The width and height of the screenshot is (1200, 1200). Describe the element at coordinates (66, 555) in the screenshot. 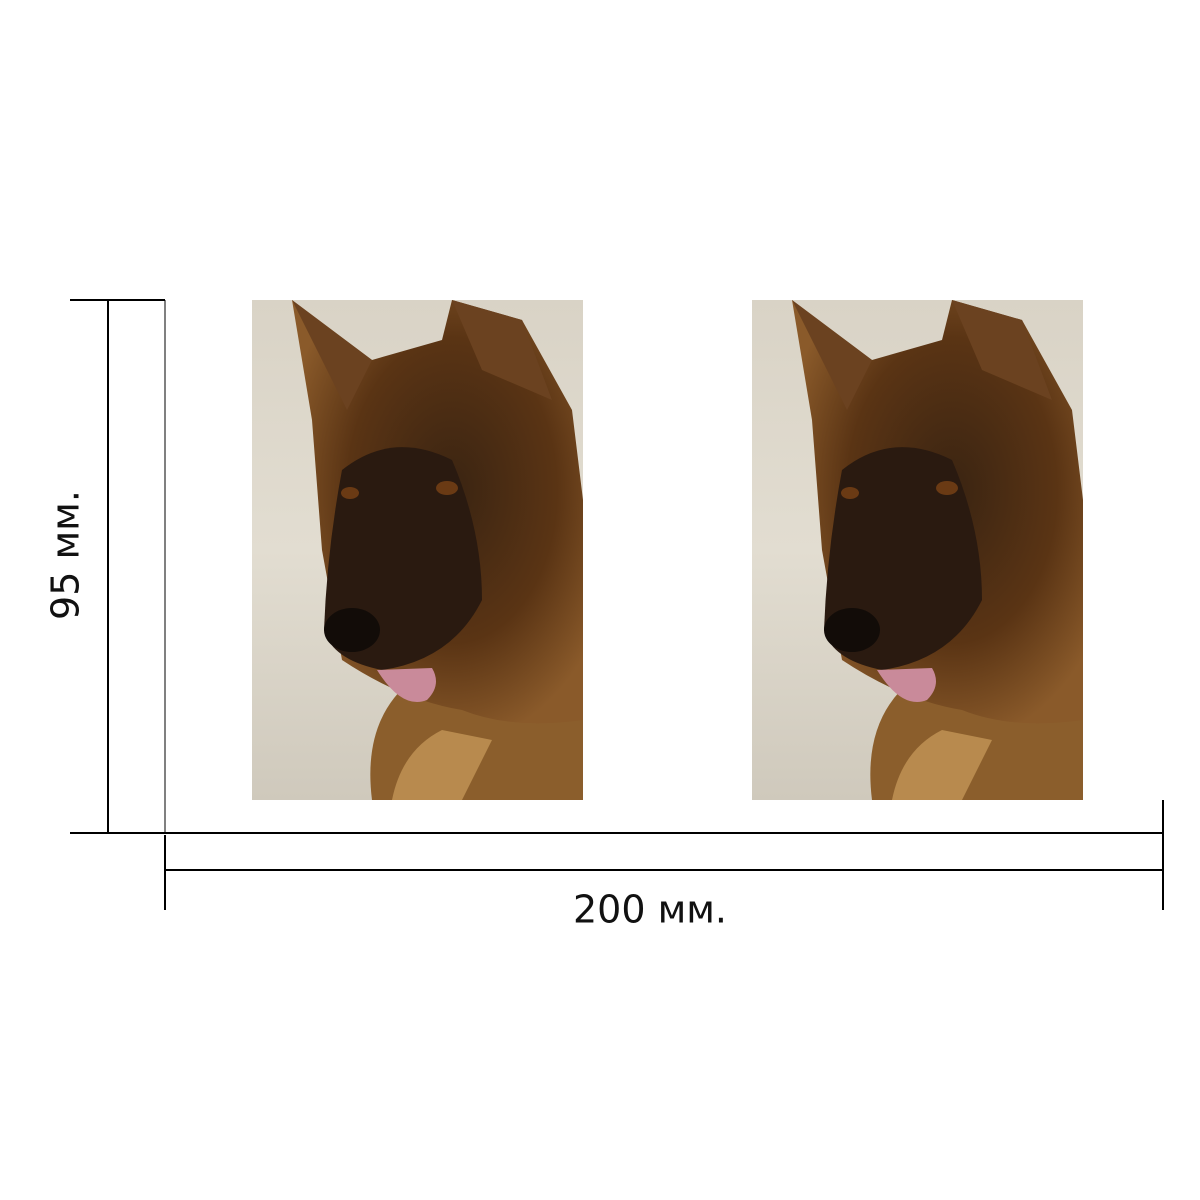

I see `height-label: 95 мм.` at that location.